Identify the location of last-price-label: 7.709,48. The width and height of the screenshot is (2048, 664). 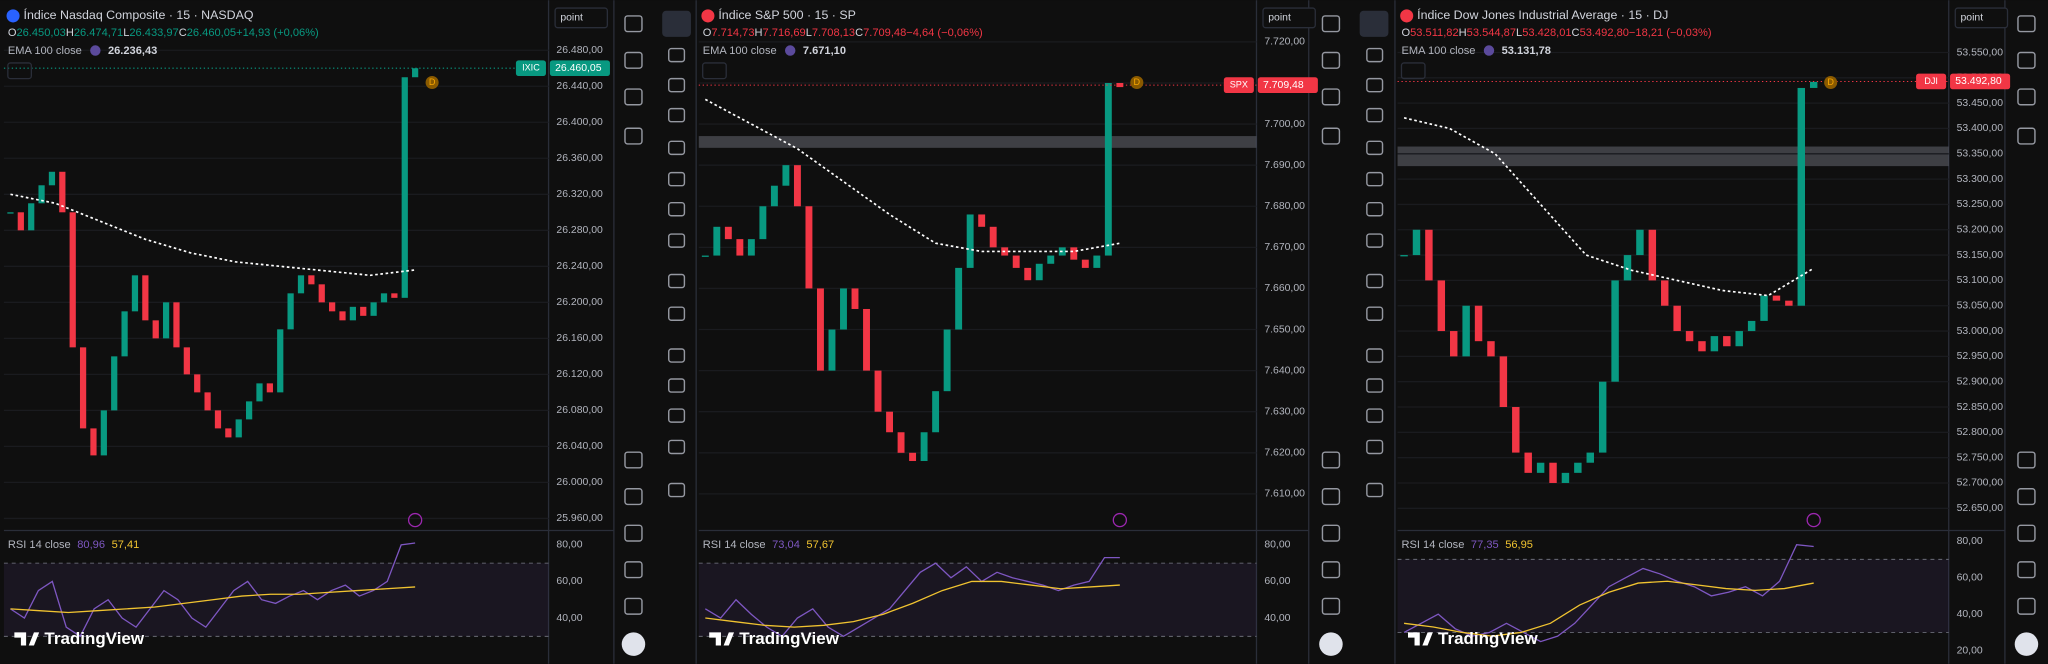
(1283, 85).